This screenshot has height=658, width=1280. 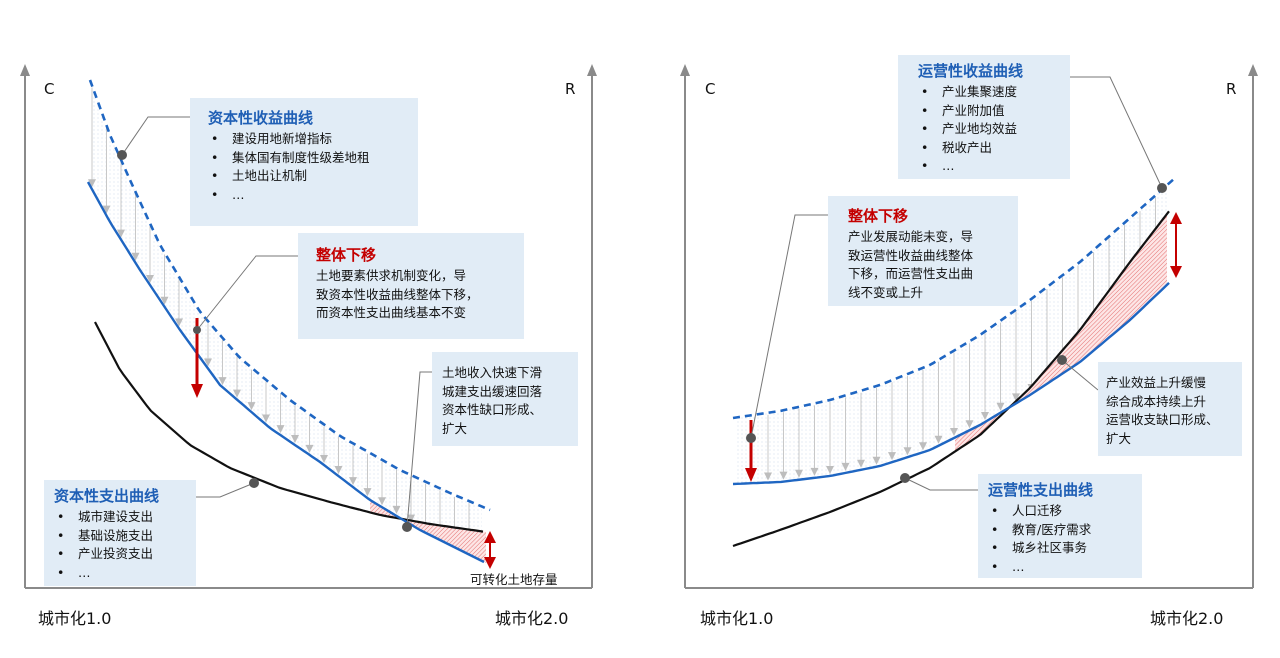 What do you see at coordinates (125, 517) in the screenshot?
I see `list-item: 城市建设支出` at bounding box center [125, 517].